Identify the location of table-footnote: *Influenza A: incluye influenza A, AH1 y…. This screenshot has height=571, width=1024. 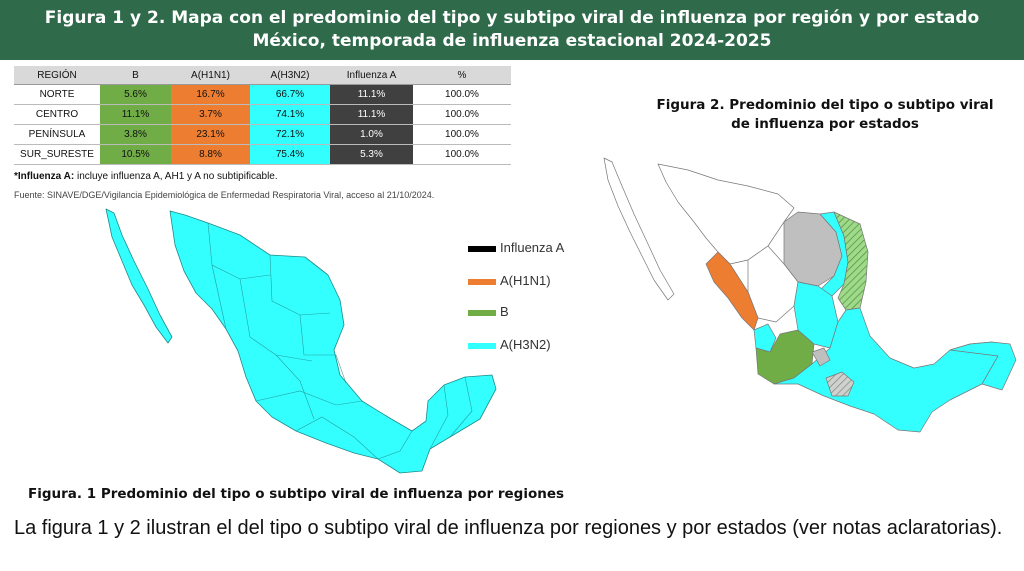
(146, 176).